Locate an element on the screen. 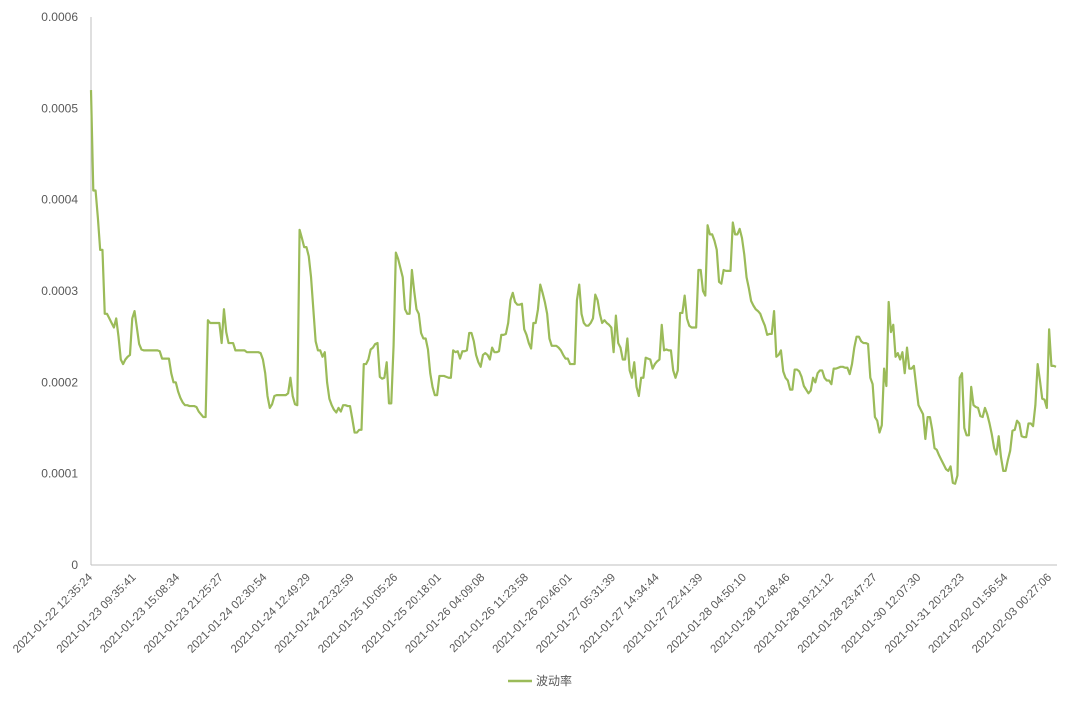 The height and width of the screenshot is (701, 1080). y-tick-label: 0.0003 is located at coordinates (59, 291).